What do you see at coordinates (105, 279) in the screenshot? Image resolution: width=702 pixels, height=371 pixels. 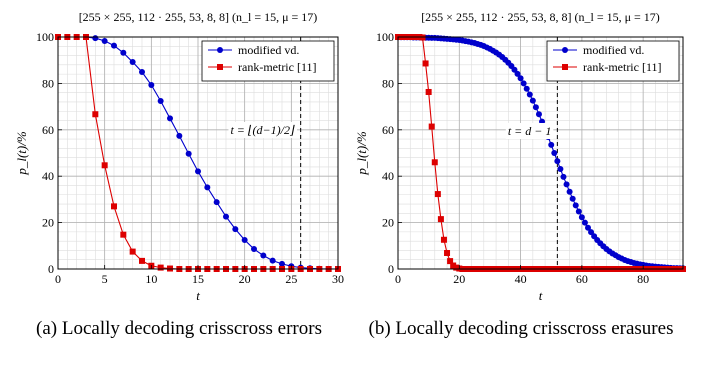 I see `x-tick-label: 5` at bounding box center [105, 279].